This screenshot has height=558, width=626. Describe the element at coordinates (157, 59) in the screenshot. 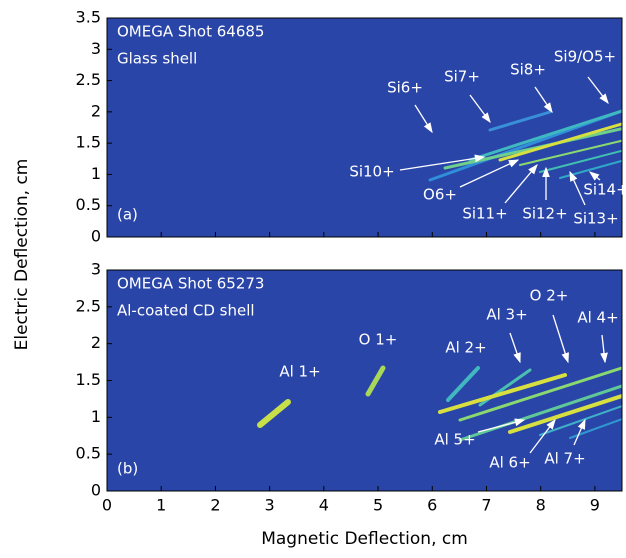

I see `panel-subtitle: Glass shell` at that location.